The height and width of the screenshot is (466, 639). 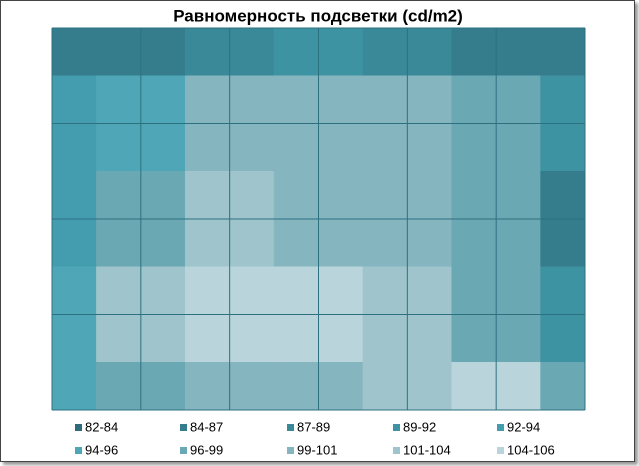 I want to click on legend-label: 101-104, so click(x=427, y=449).